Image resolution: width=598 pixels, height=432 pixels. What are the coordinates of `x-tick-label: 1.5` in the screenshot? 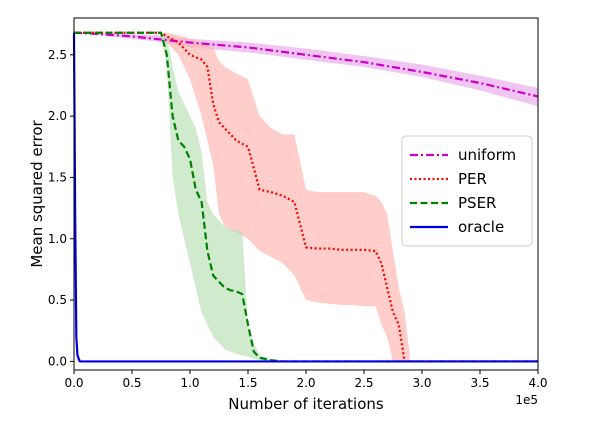 It's located at (247, 383).